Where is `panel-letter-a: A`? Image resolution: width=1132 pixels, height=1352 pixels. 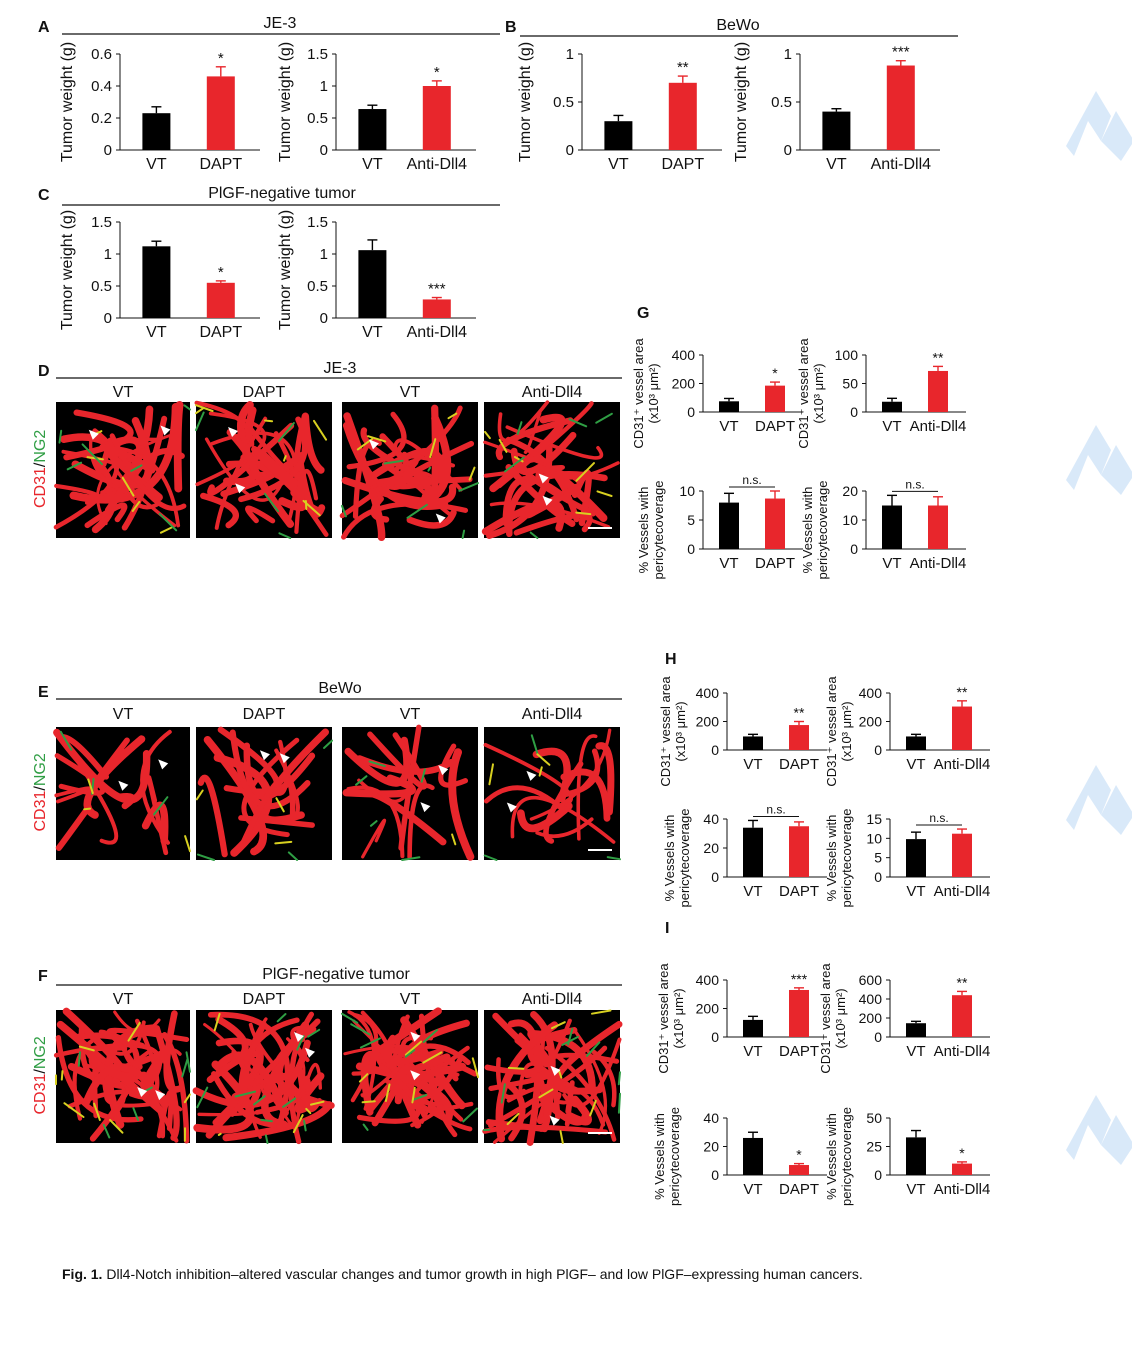
panel-letter-a: A is located at coordinates (44, 27).